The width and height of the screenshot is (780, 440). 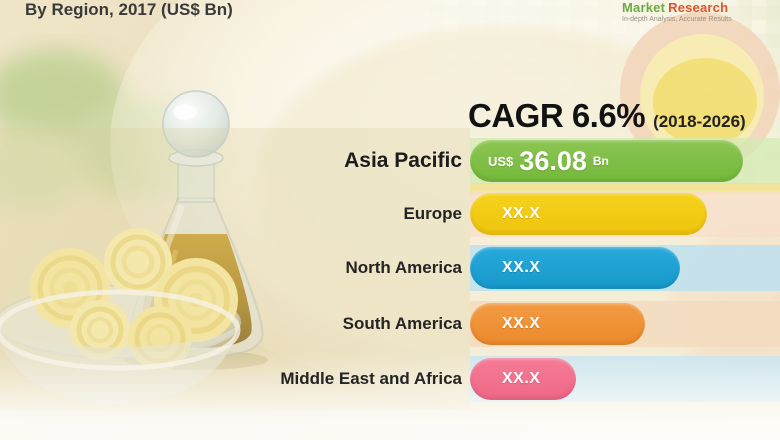 I want to click on bar: US$ 36.08 Bn, so click(x=606, y=161).